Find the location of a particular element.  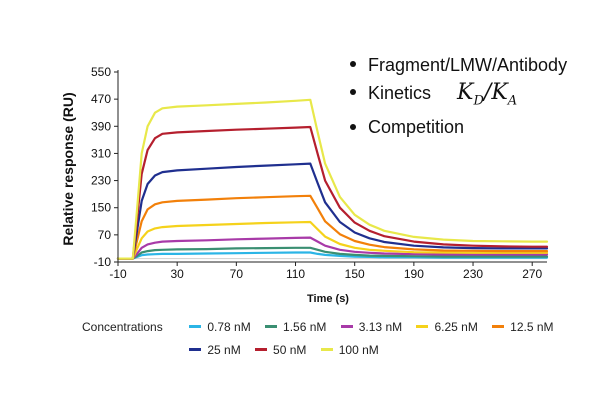

formula-sub-d: D is located at coordinates (478, 101).